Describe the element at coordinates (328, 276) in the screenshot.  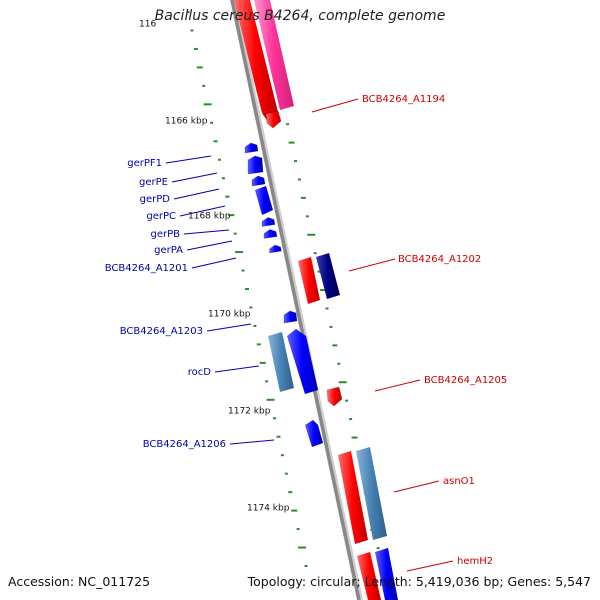
I see `gene-bcb4264-a1202` at that location.